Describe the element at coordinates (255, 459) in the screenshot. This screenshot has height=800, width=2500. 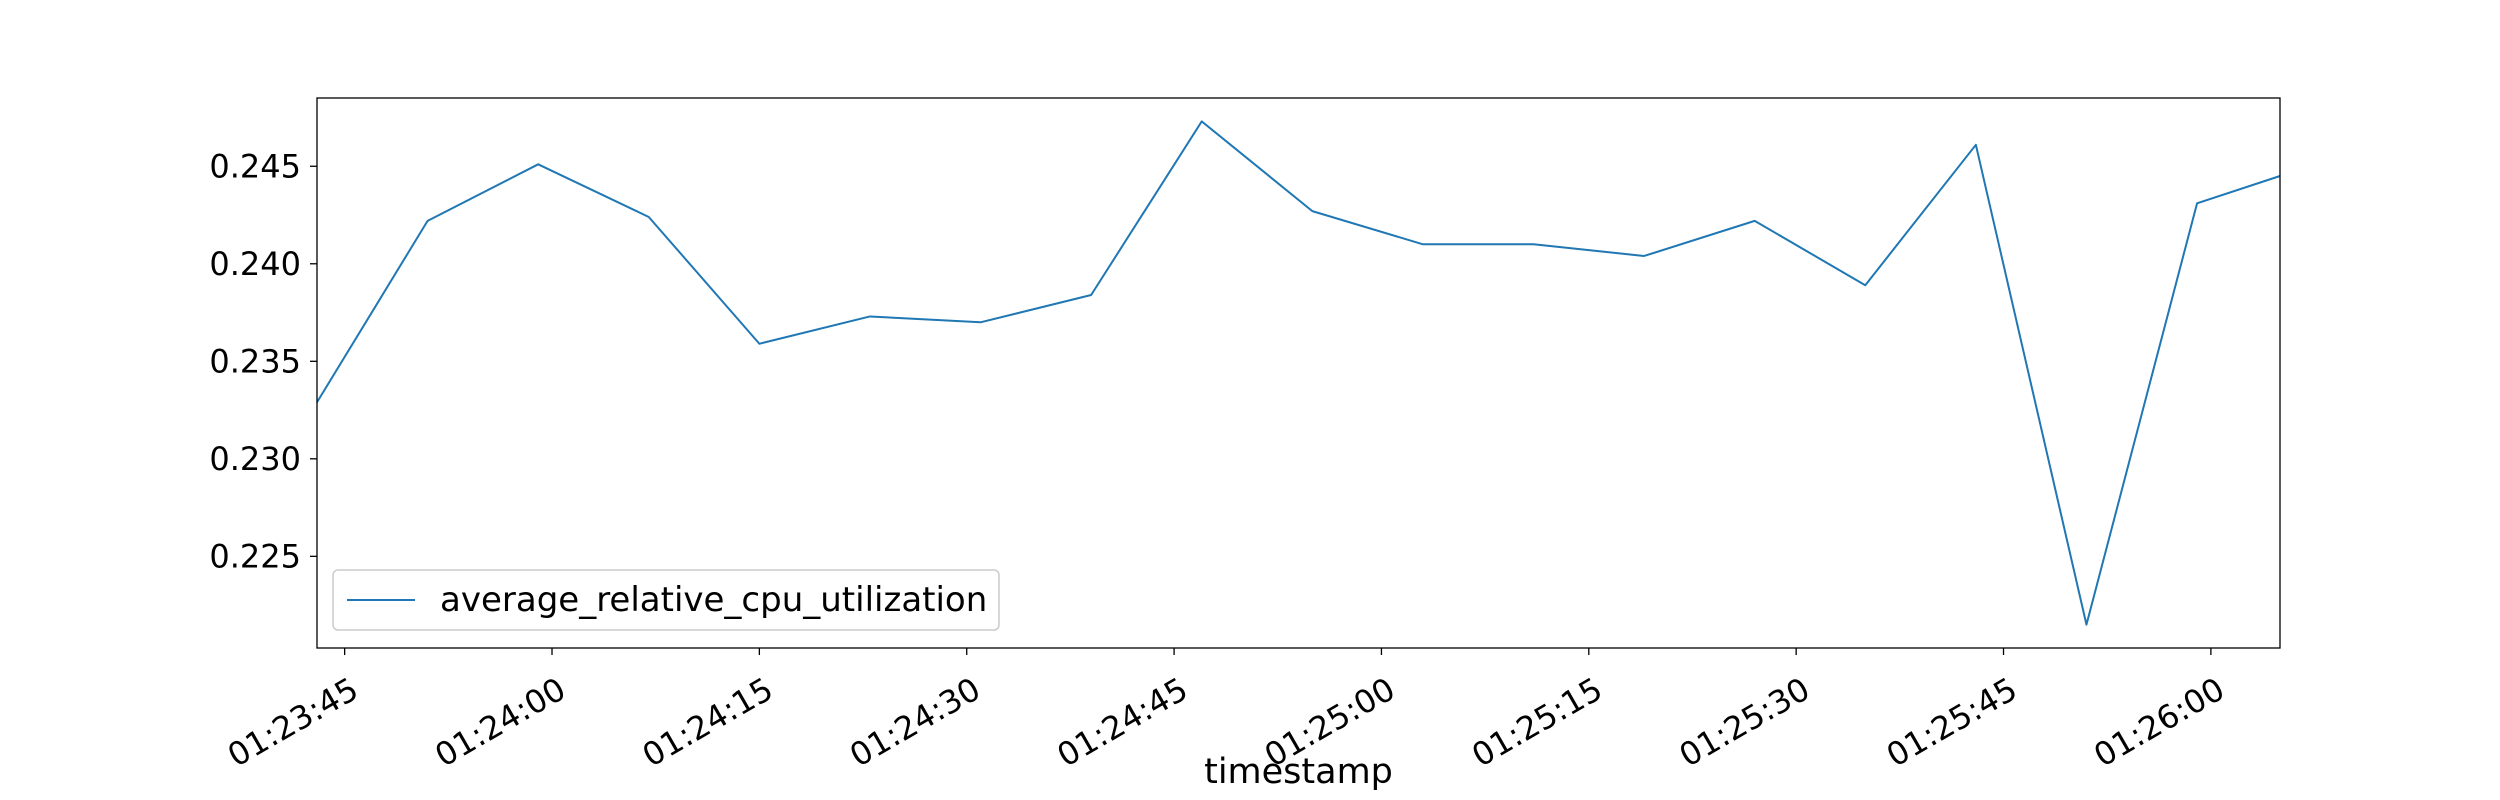
I see `y-tick-label: 0.230` at that location.